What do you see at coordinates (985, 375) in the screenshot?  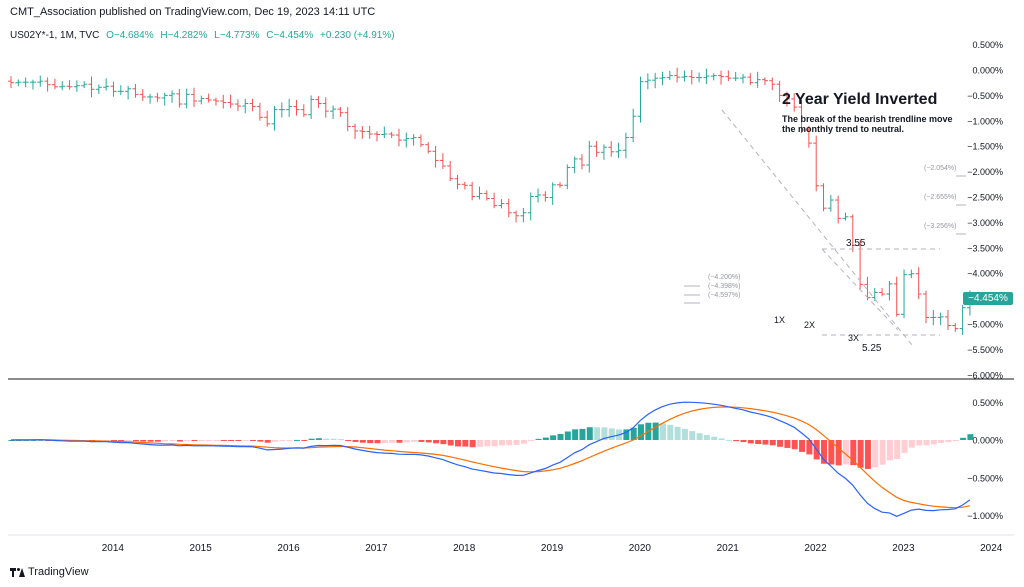 I see `price-axis-label: −6.000%` at bounding box center [985, 375].